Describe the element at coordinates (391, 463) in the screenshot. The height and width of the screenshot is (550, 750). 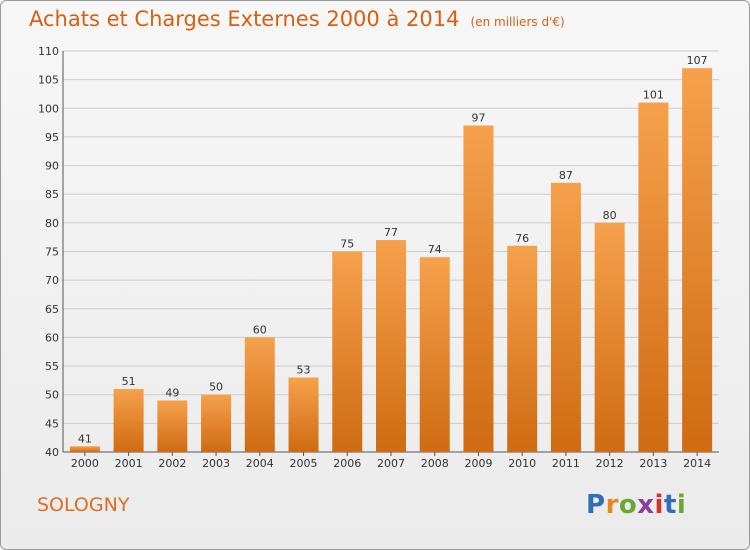
I see `x-tick-label: 2007` at that location.